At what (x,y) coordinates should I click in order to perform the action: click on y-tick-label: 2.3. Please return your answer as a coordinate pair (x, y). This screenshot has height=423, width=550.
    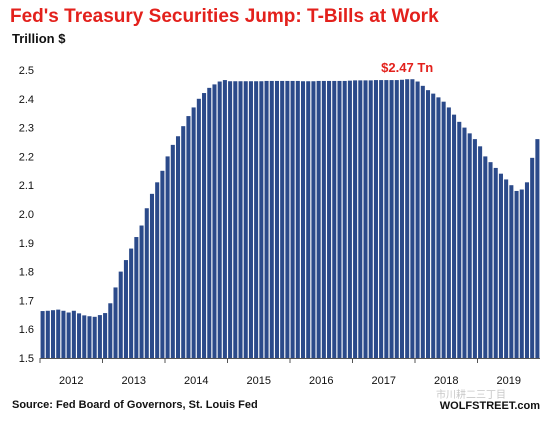
    Looking at the image, I should click on (26, 129).